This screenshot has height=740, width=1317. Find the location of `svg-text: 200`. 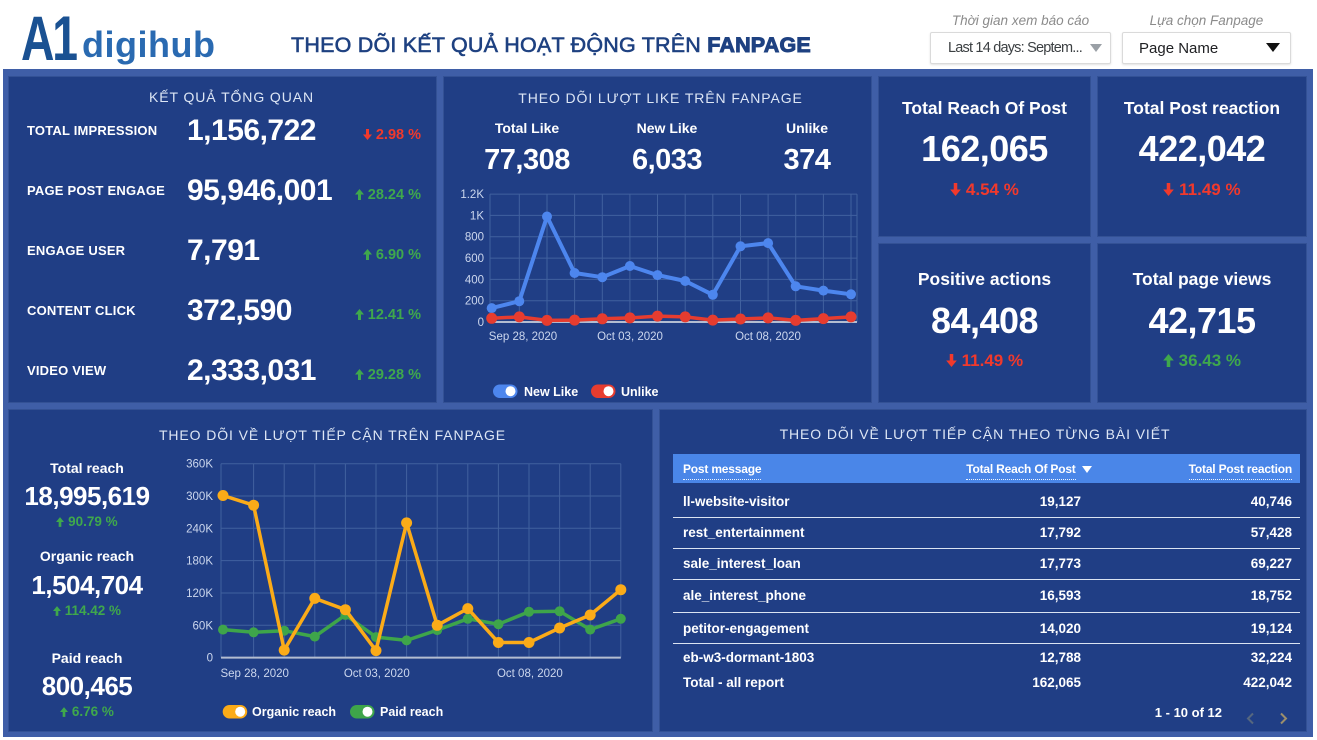

svg-text: 200 is located at coordinates (474, 302).